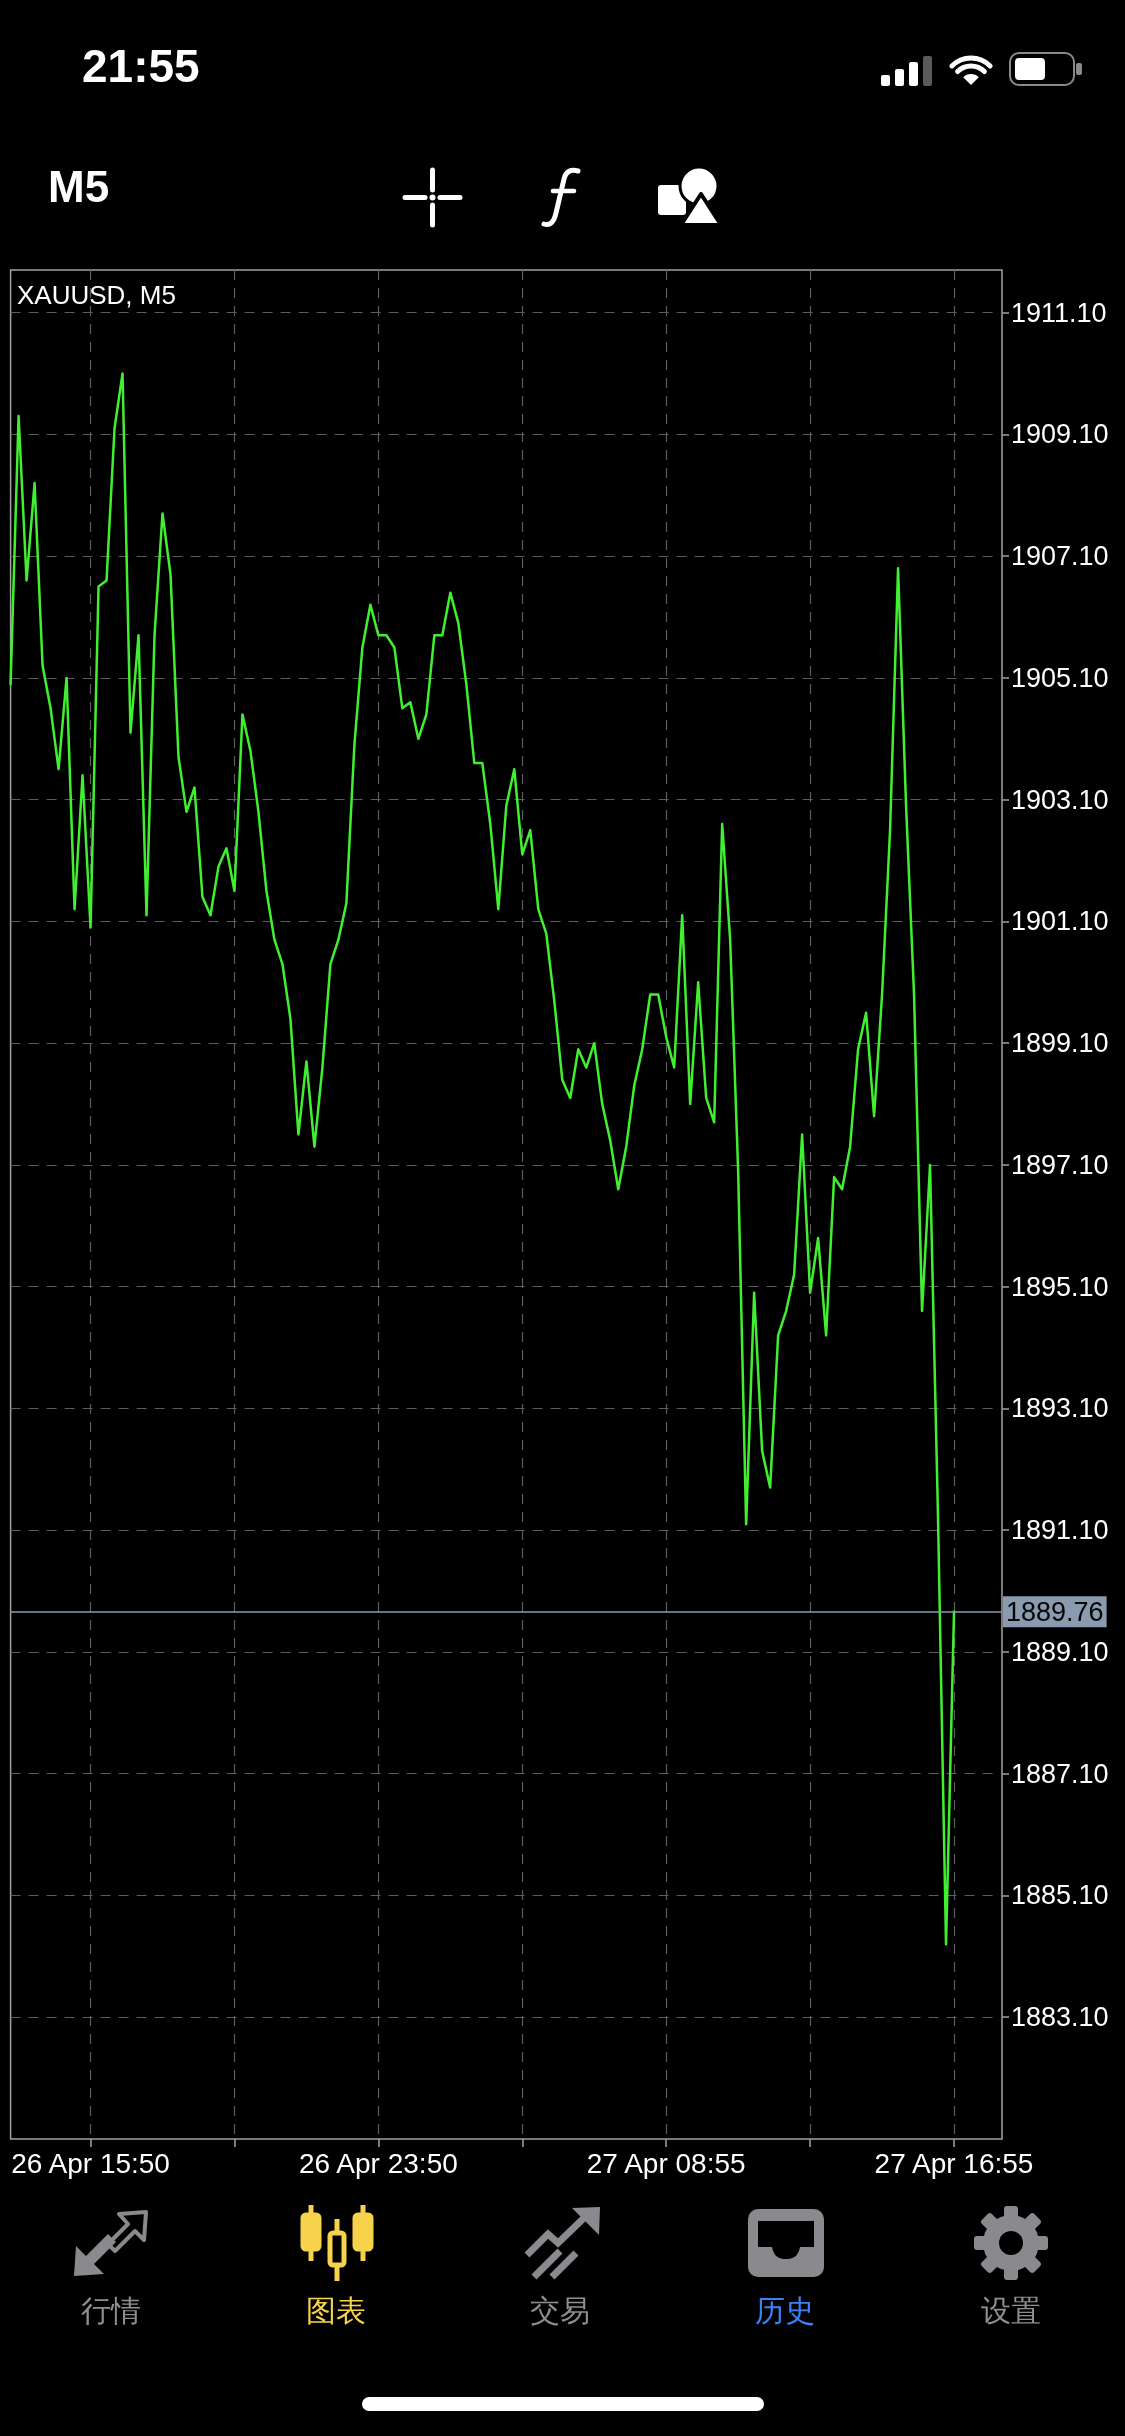  What do you see at coordinates (141, 66) in the screenshot?
I see `text: 21:55` at bounding box center [141, 66].